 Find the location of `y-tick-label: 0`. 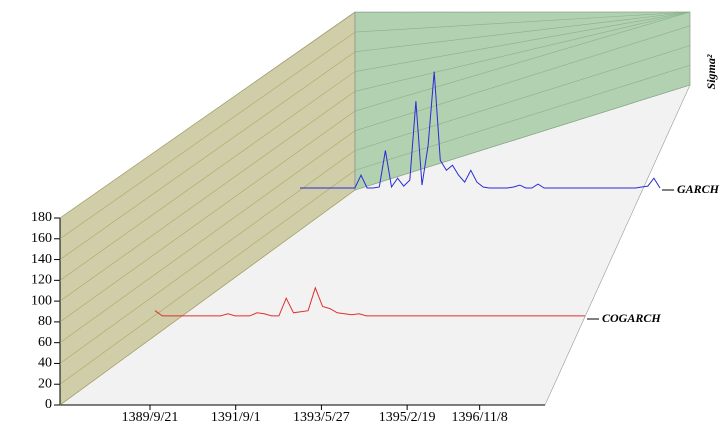

y-tick-label: 0 is located at coordinates (48, 404).